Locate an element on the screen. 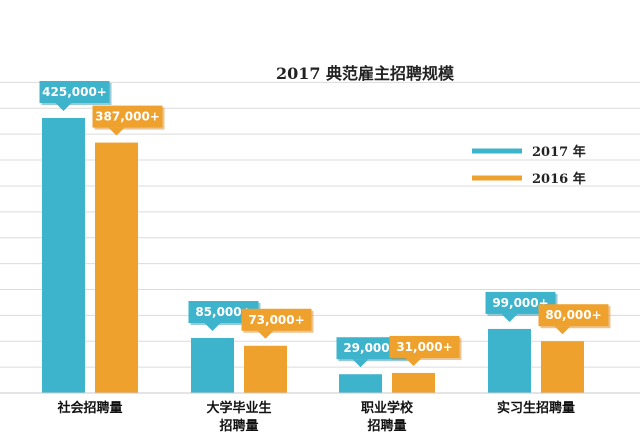 The image size is (640, 436). data-label-text: 73,000+ is located at coordinates (276, 320).